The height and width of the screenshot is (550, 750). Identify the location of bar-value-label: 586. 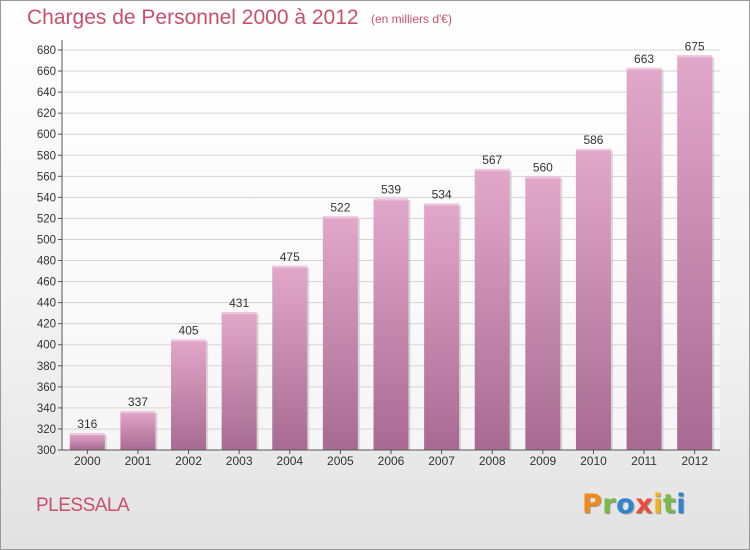
(593, 140).